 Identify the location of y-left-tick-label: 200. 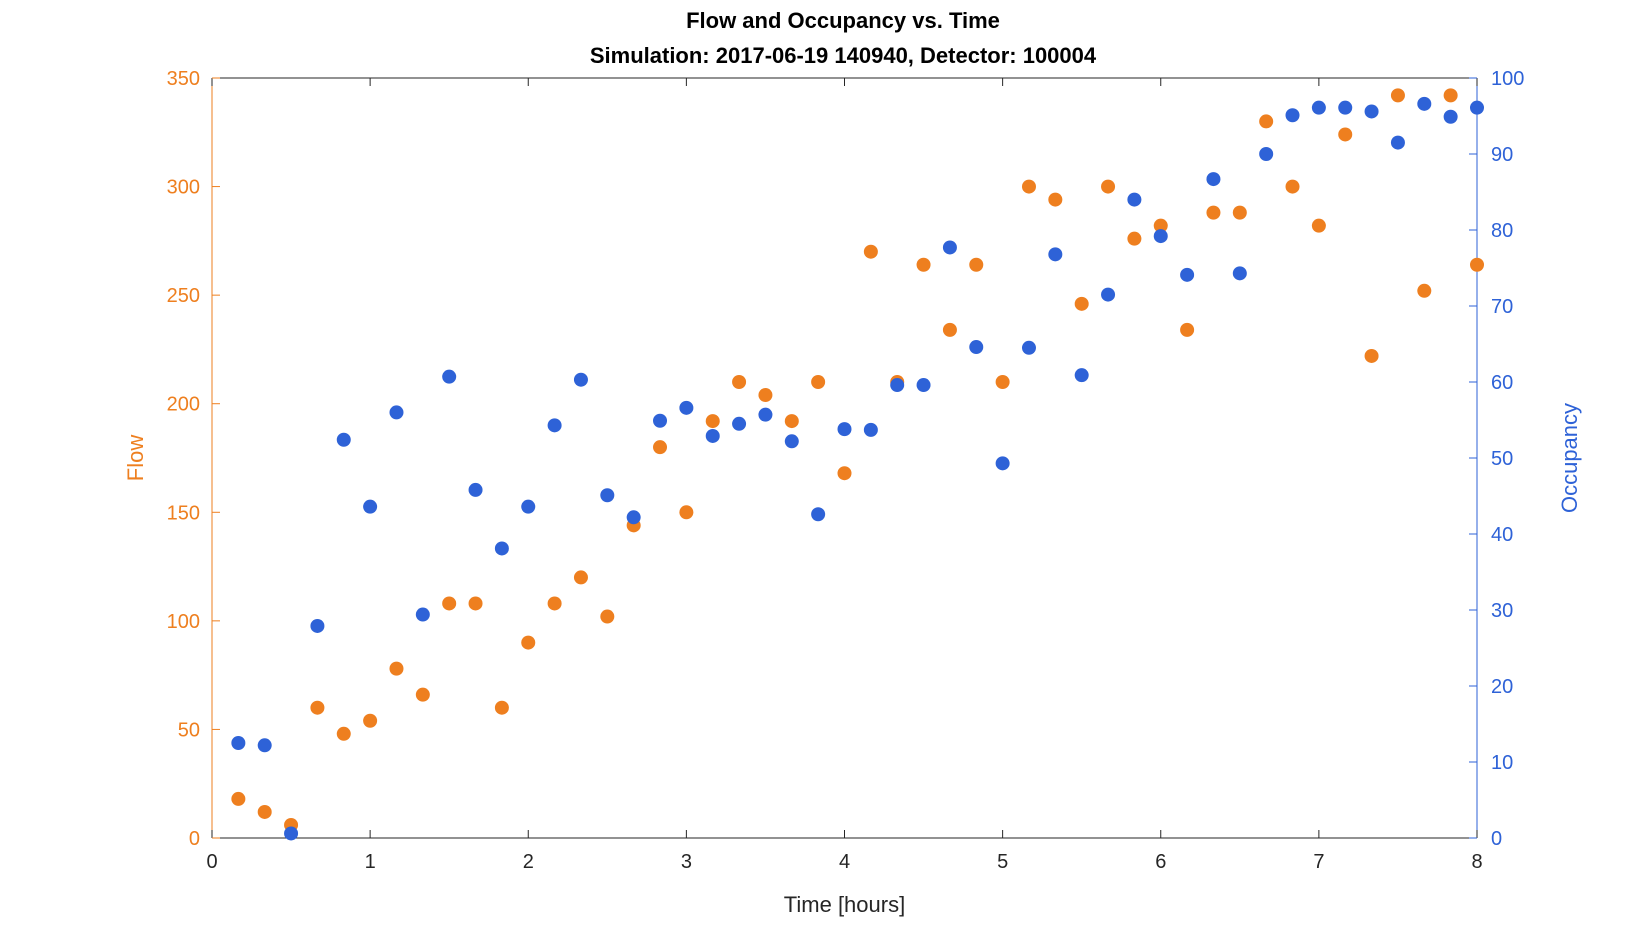
(183, 405).